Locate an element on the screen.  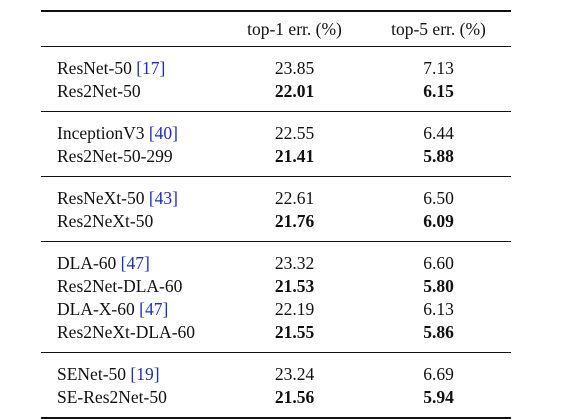
citation-link: [43] is located at coordinates (163, 197).